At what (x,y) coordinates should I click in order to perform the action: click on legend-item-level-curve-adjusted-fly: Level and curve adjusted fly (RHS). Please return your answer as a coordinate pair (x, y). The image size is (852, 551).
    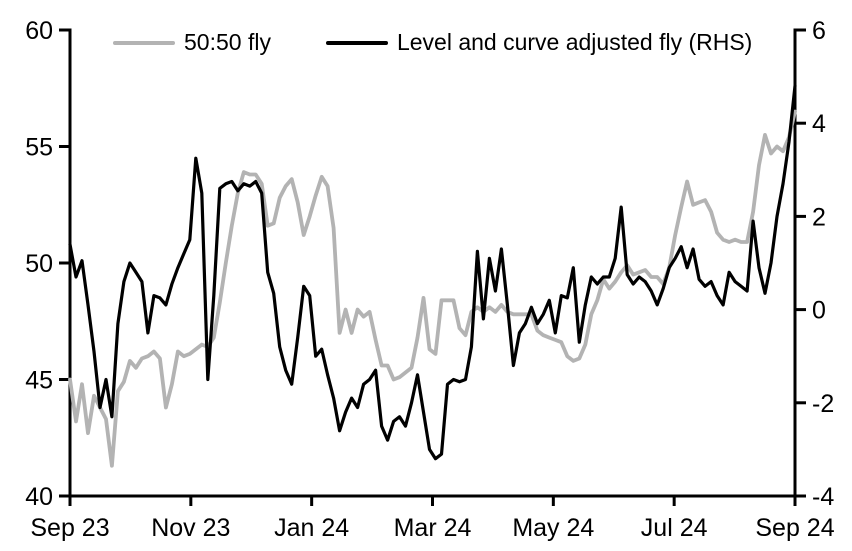
    Looking at the image, I should click on (539, 42).